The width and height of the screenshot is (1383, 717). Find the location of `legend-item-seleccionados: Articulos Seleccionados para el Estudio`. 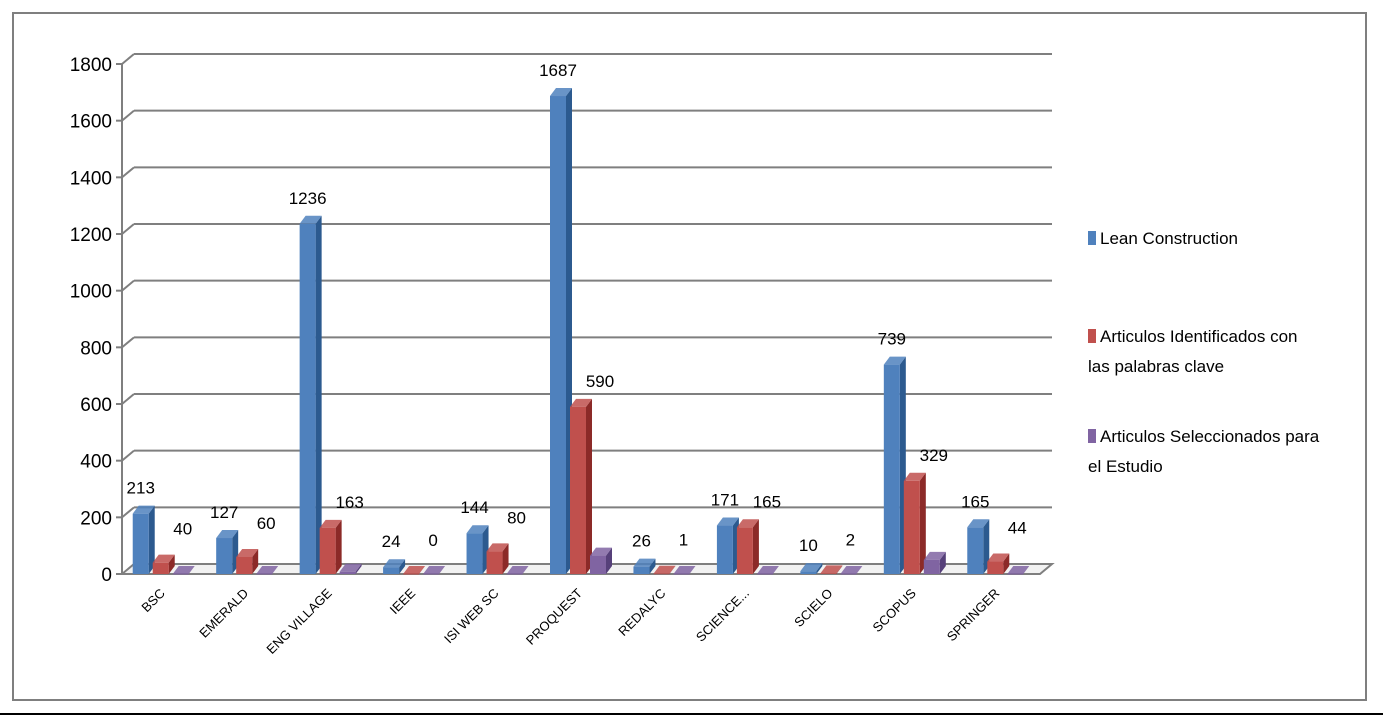

legend-item-seleccionados: Articulos Seleccionados para el Estudio is located at coordinates (1203, 452).